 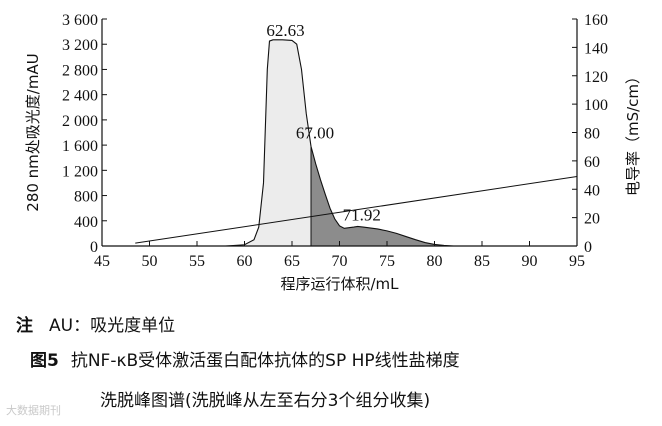 I want to click on figure-caption-line2: 洗脱峰图谱(洗脱峰从左至右分3个组分收集), so click(x=265, y=401).